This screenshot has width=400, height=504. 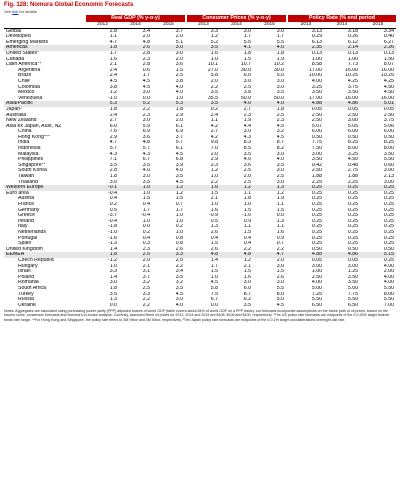 I want to click on value-cell: 2.4, so click(x=113, y=70).